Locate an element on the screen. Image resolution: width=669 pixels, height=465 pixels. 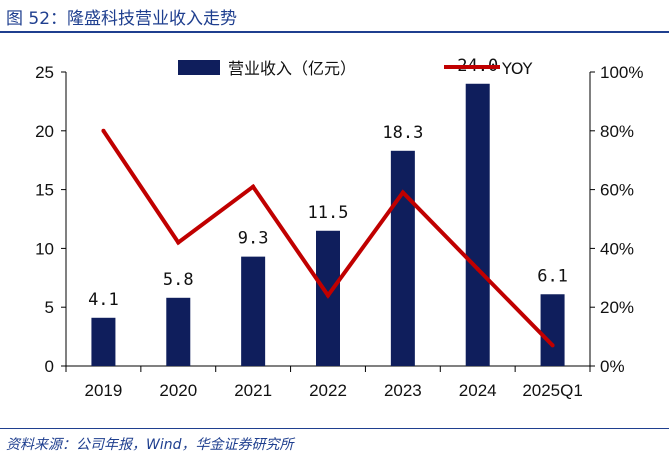
left-tick-label: 10 is located at coordinates (44, 248).